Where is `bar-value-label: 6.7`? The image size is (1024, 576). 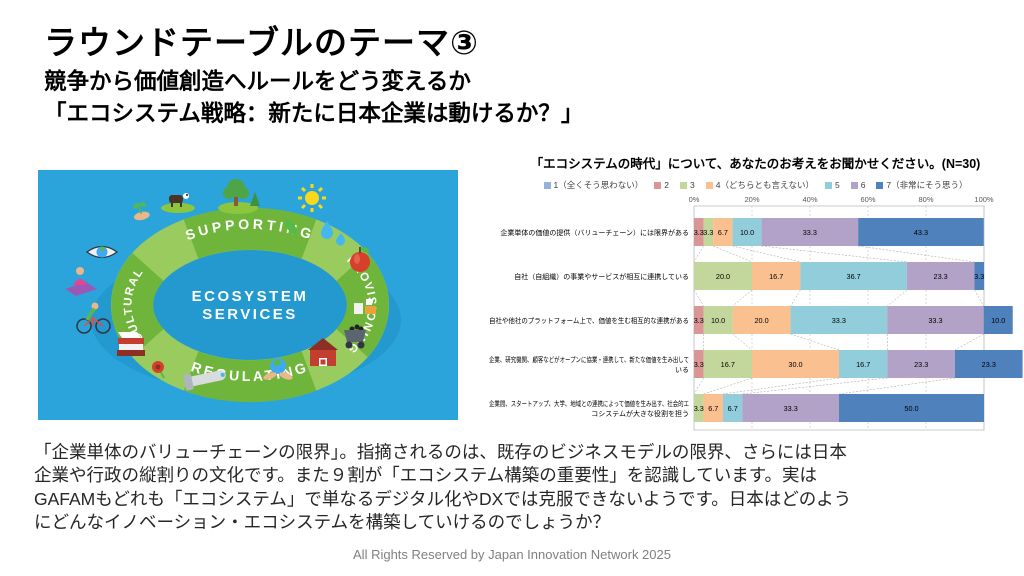
bar-value-label: 6.7 is located at coordinates (723, 232).